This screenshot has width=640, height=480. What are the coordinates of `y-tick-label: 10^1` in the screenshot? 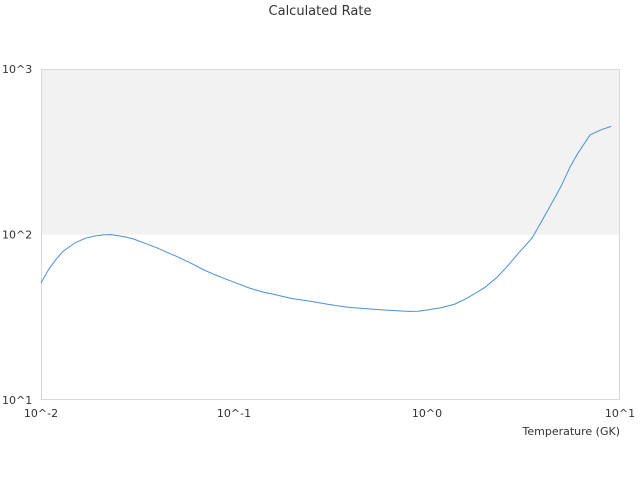 It's located at (17, 400).